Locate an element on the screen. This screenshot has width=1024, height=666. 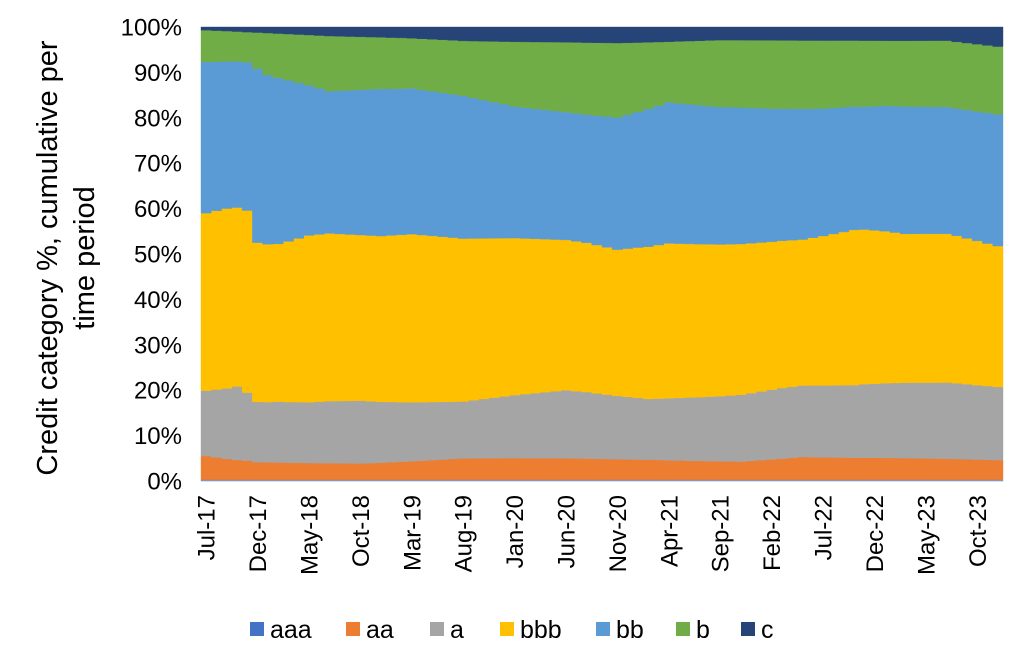
x-tick-label: Dec-17 is located at coordinates (258, 533).